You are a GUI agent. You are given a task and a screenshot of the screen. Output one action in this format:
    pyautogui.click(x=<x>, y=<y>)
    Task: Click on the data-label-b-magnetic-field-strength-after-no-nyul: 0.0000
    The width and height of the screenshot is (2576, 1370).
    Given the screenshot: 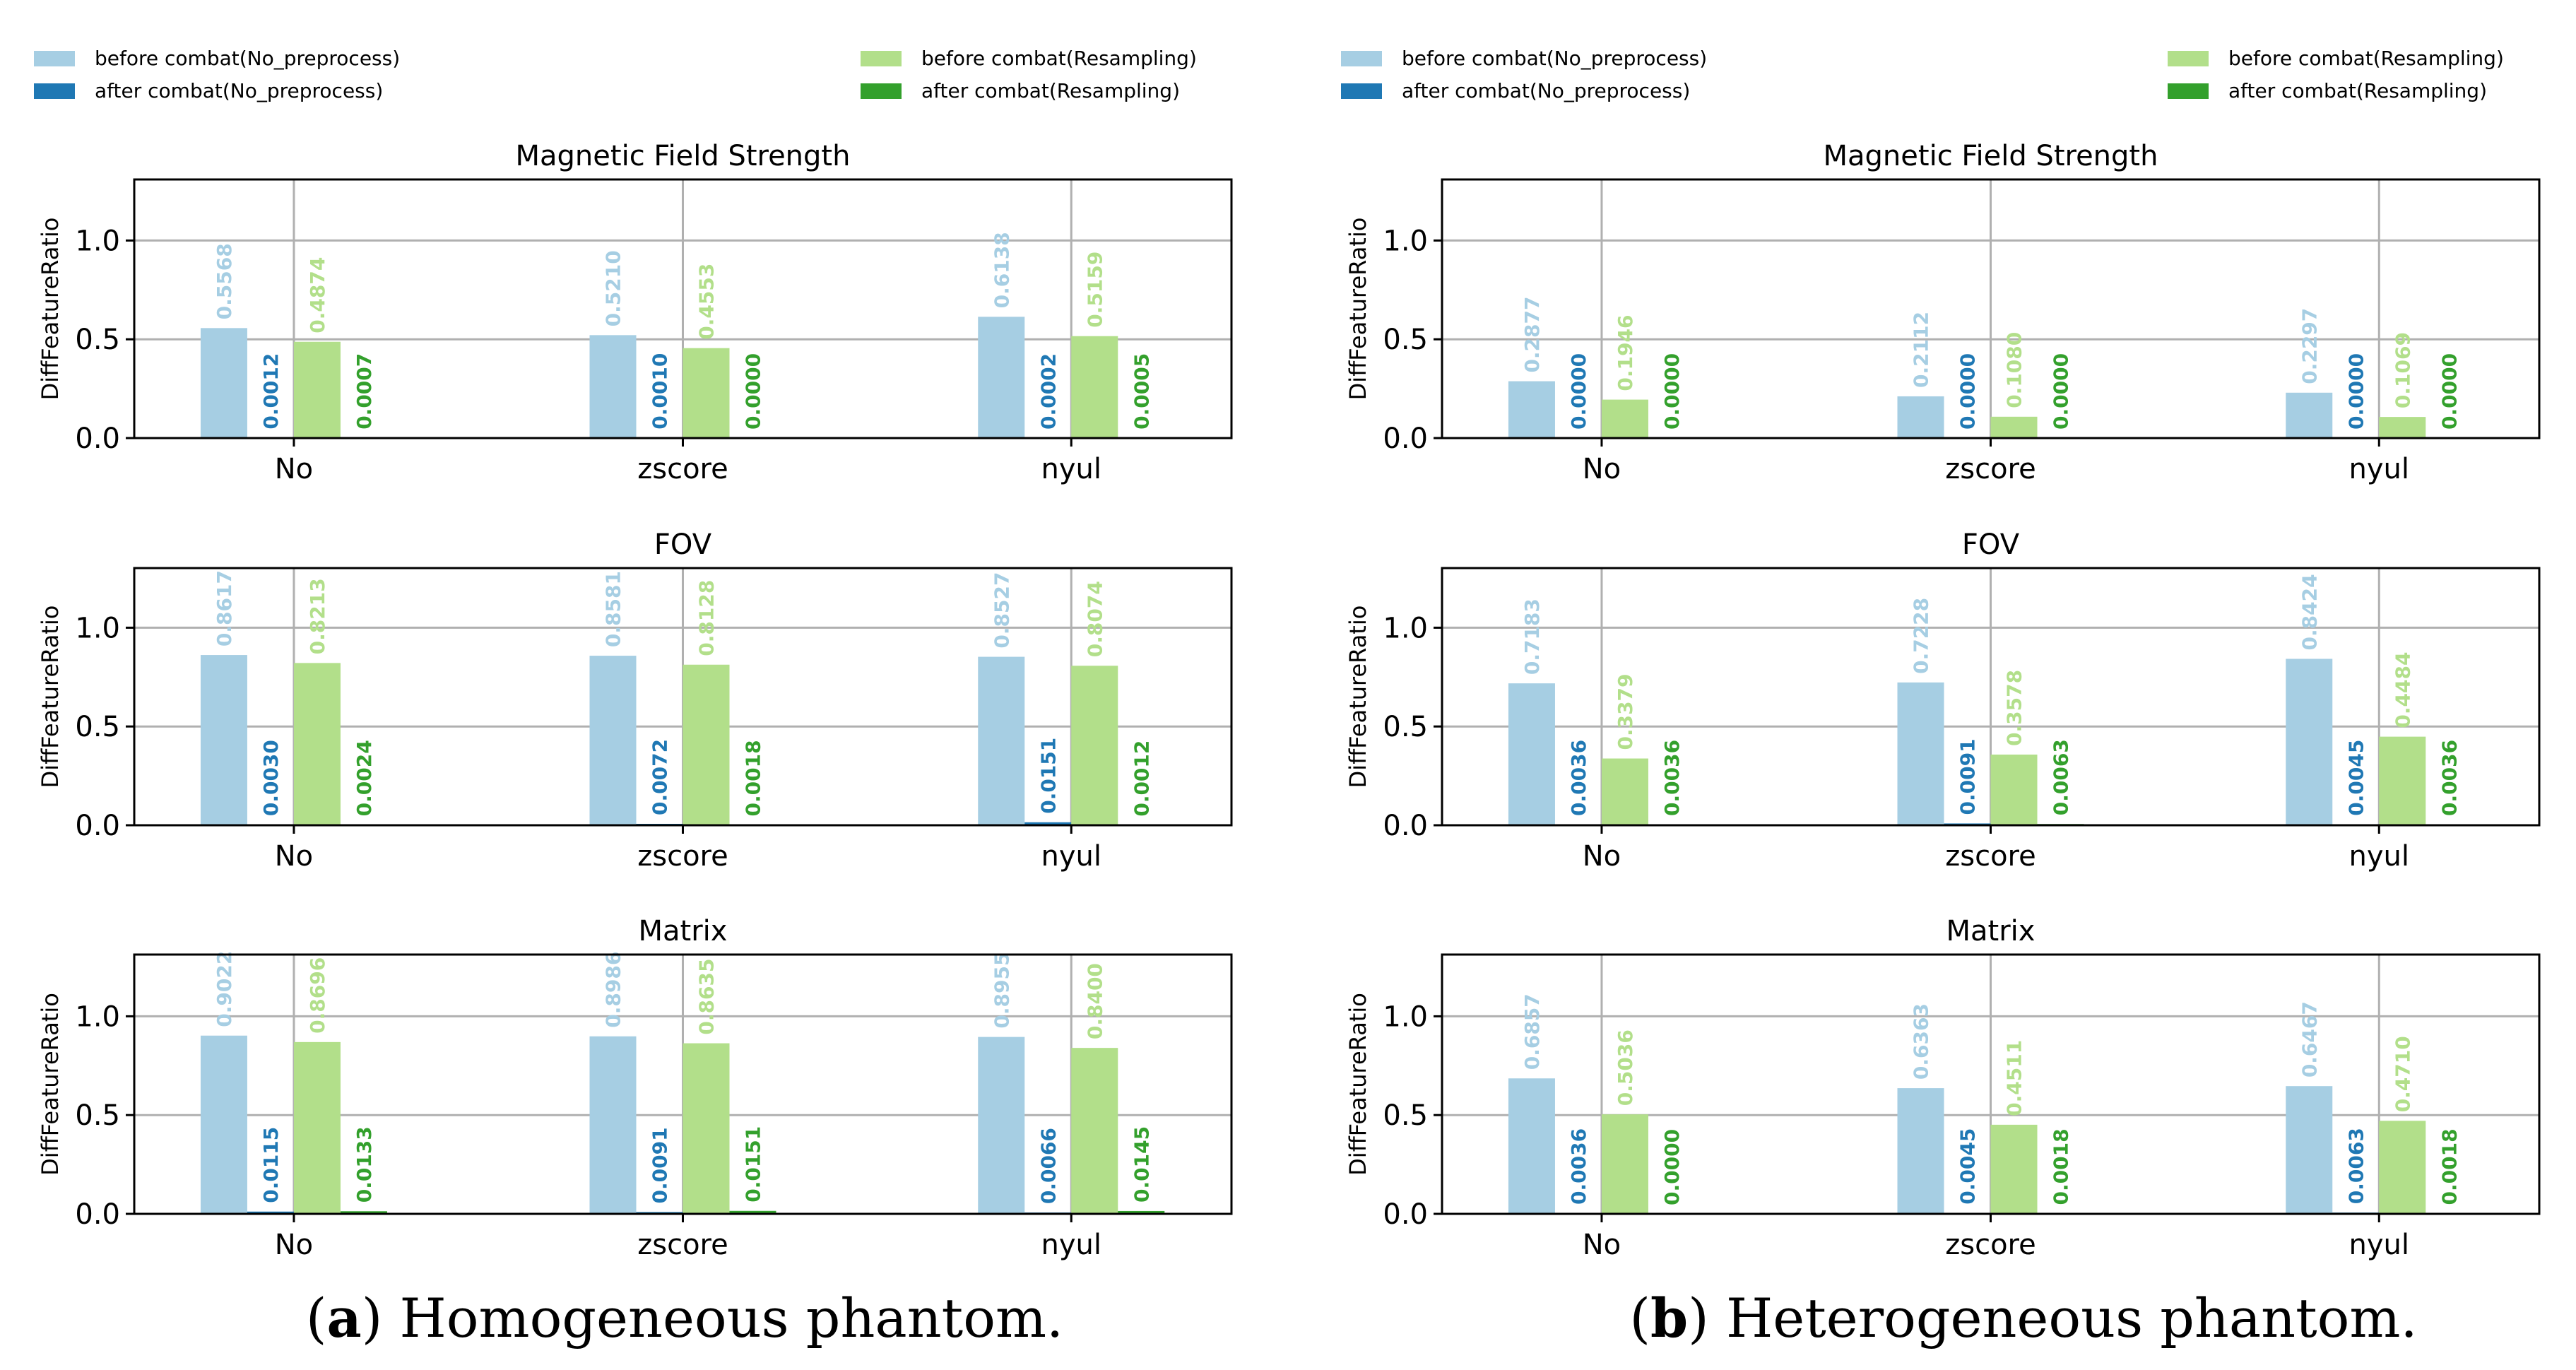 What is the action you would take?
    pyautogui.click(x=2356, y=391)
    